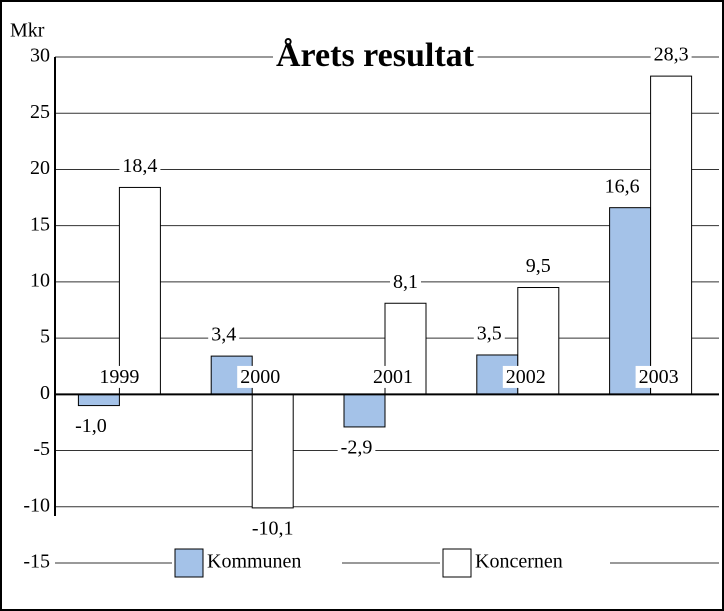  I want to click on chart-title-bg, so click(375, 55).